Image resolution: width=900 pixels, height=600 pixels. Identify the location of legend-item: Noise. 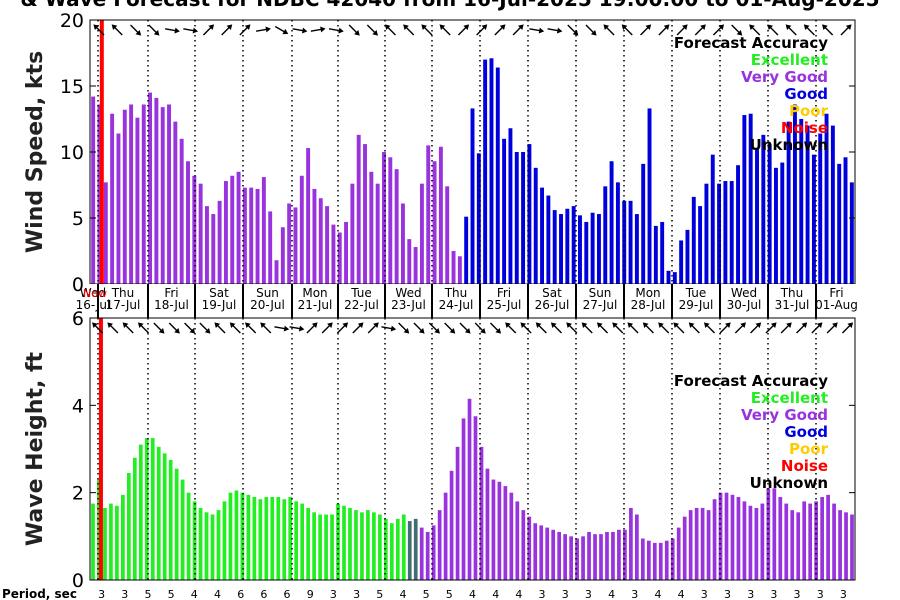
(804, 128).